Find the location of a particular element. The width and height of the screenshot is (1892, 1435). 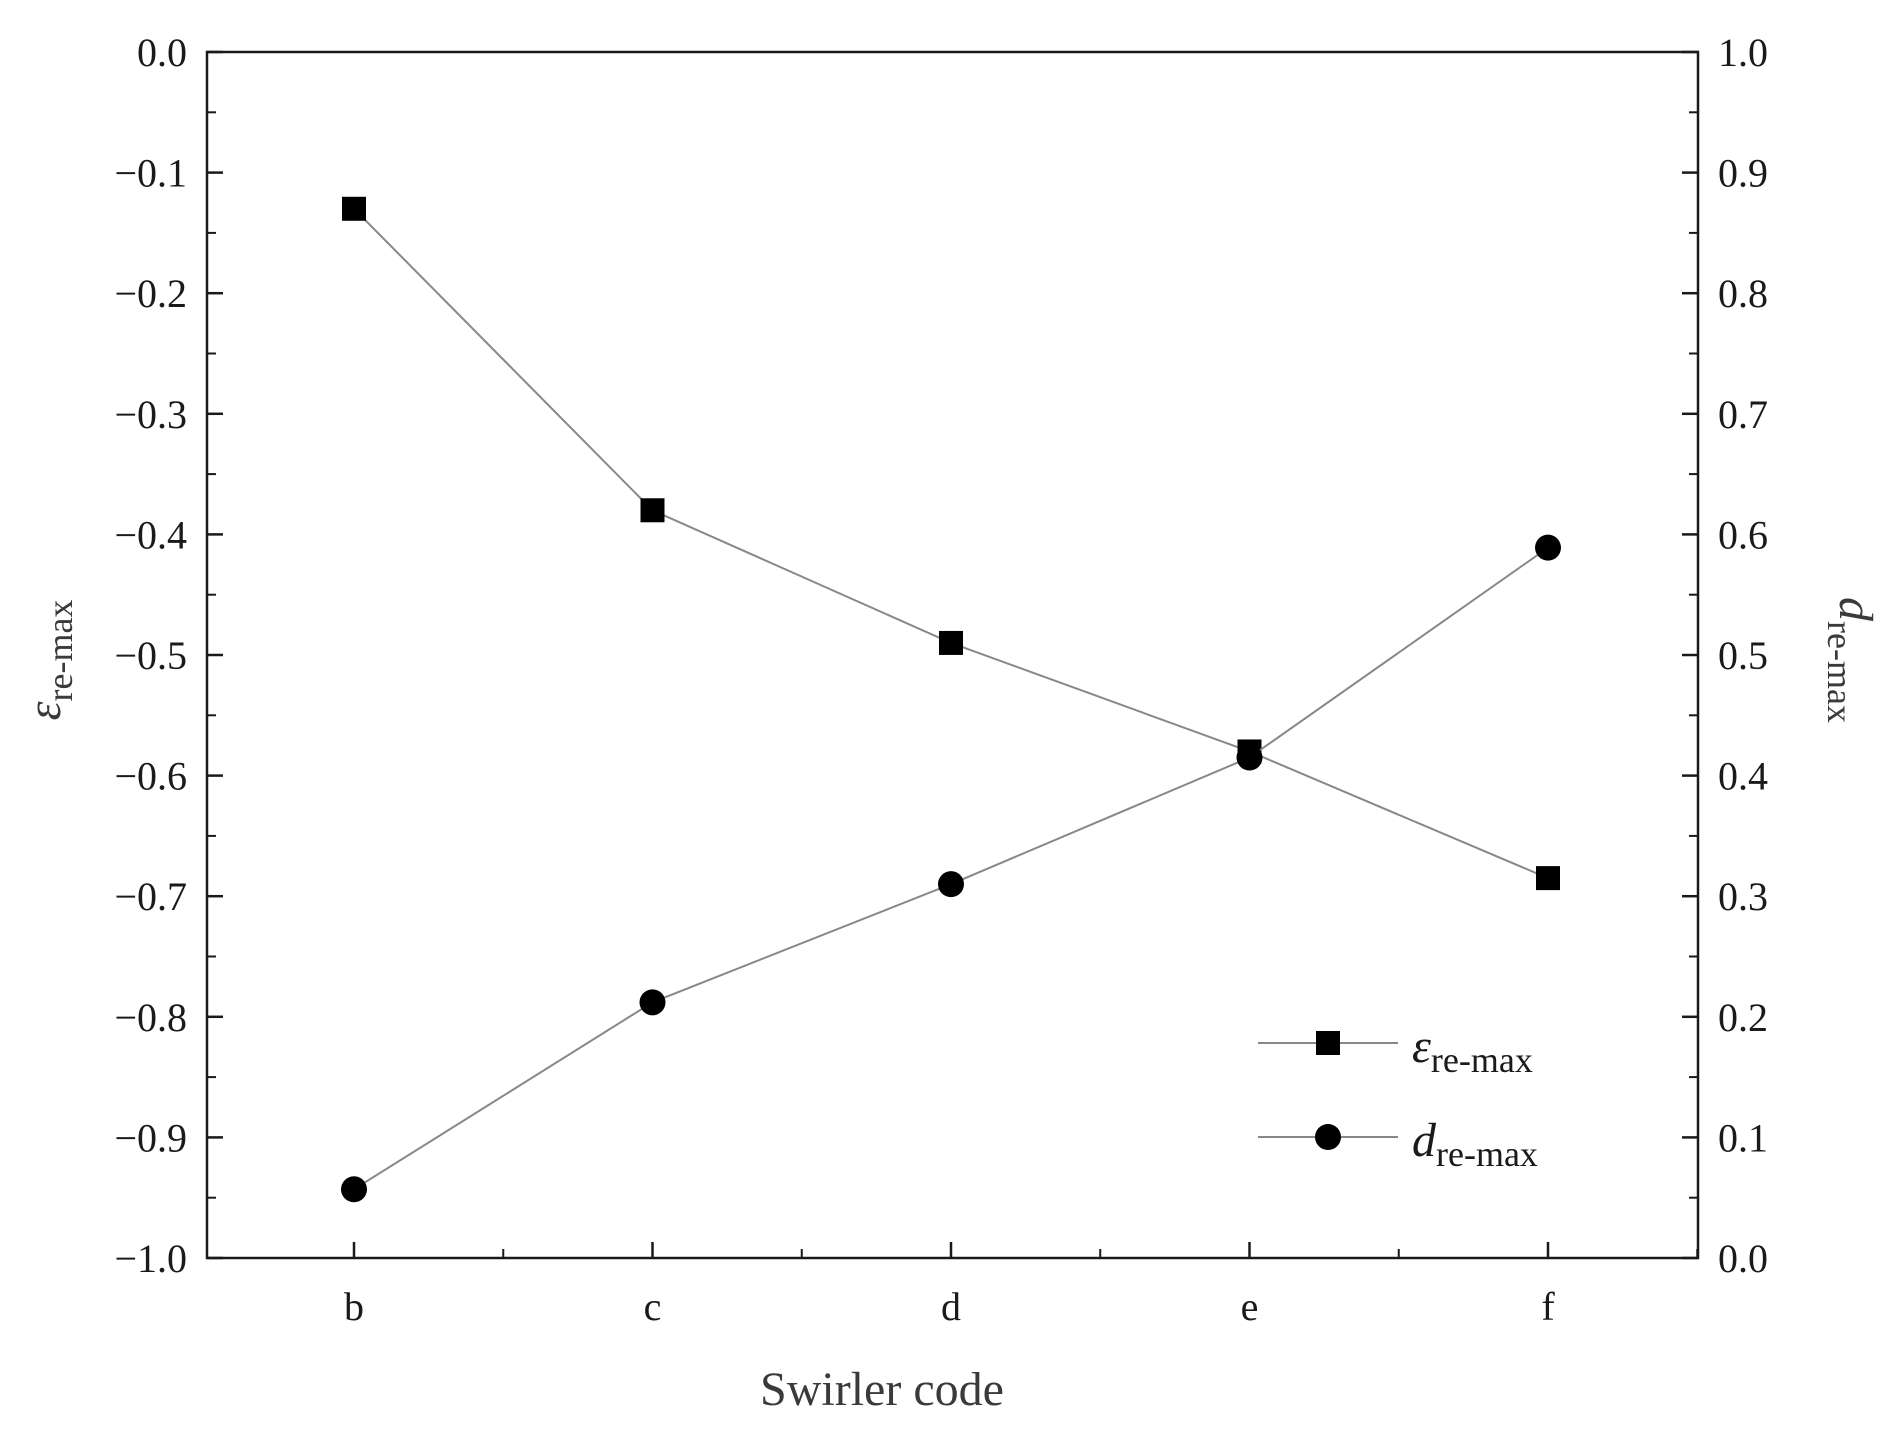

right-tick-label: 0.1 is located at coordinates (1743, 1137).